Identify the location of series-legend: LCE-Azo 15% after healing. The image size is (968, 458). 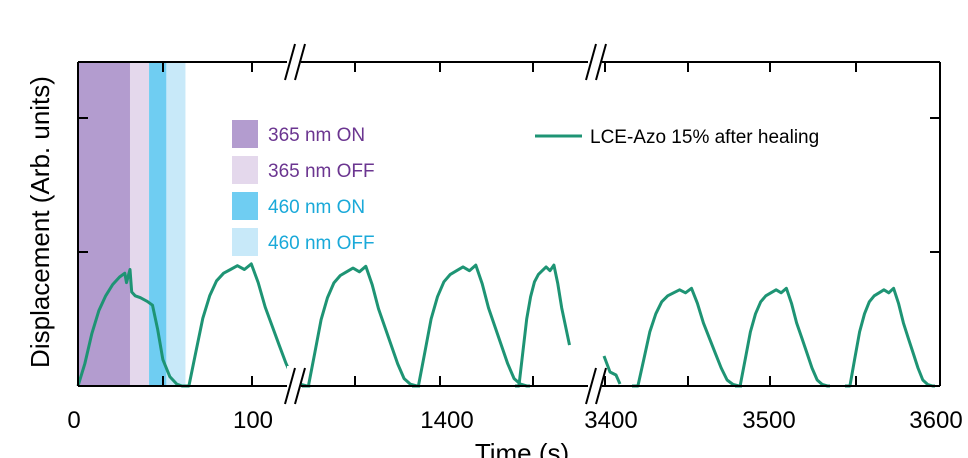
(677, 137).